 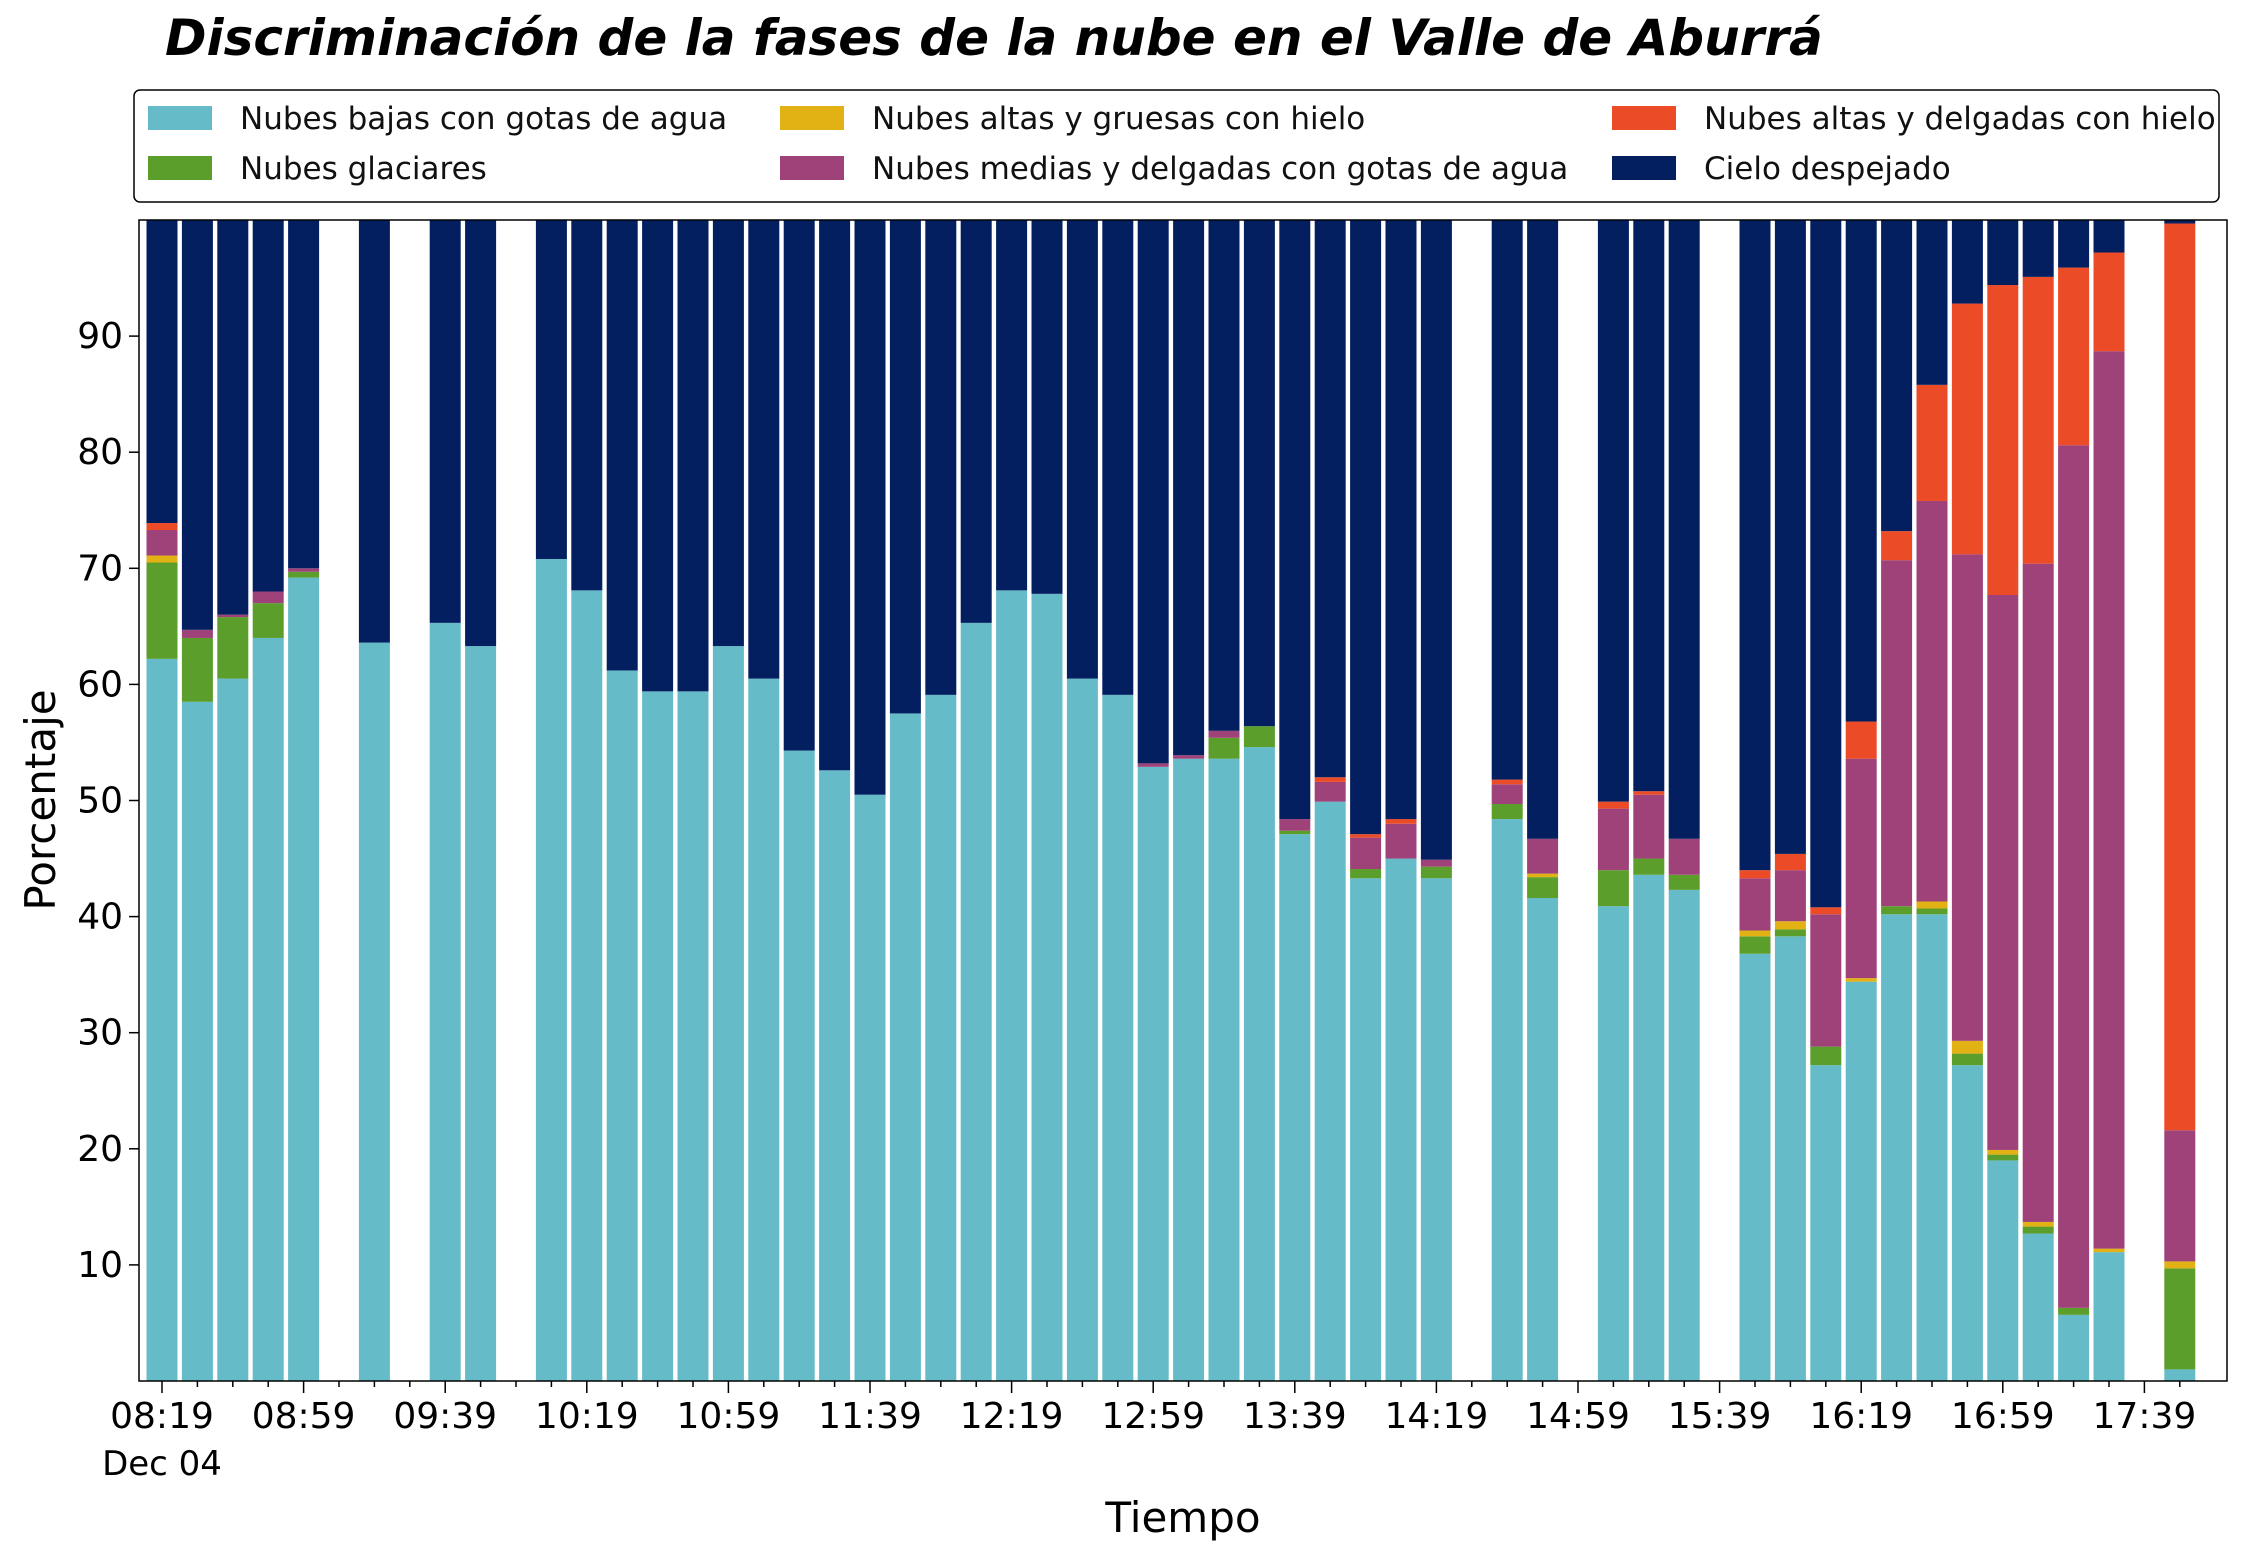 I want to click on x-tick-label: 16:59, so click(x=2003, y=1416).